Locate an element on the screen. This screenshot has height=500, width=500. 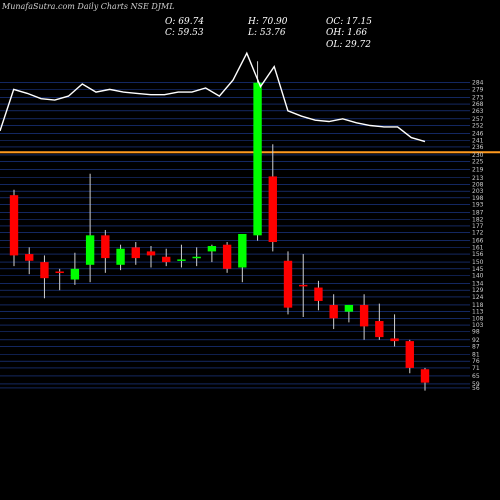
y-tick-label: 182 is located at coordinates (478, 219).